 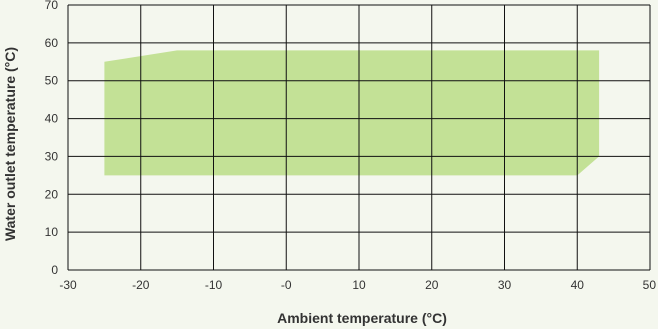 I want to click on y-tick-label: 70, so click(x=52, y=6).